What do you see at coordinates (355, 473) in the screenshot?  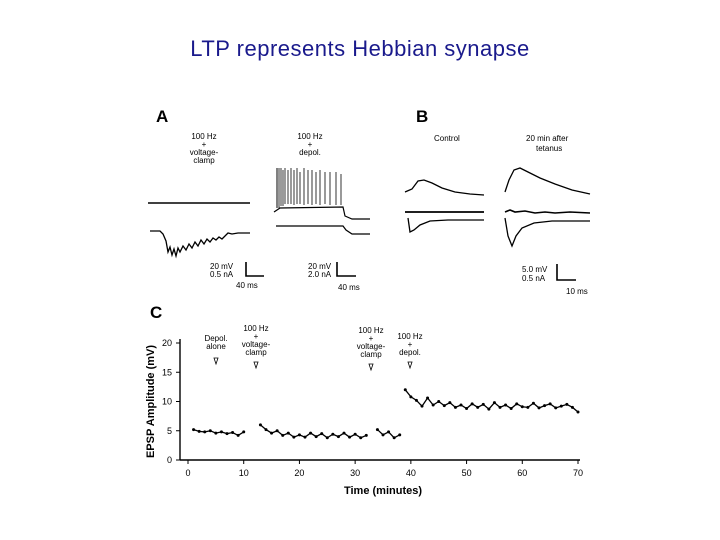 I see `x-tick-label: 30` at bounding box center [355, 473].